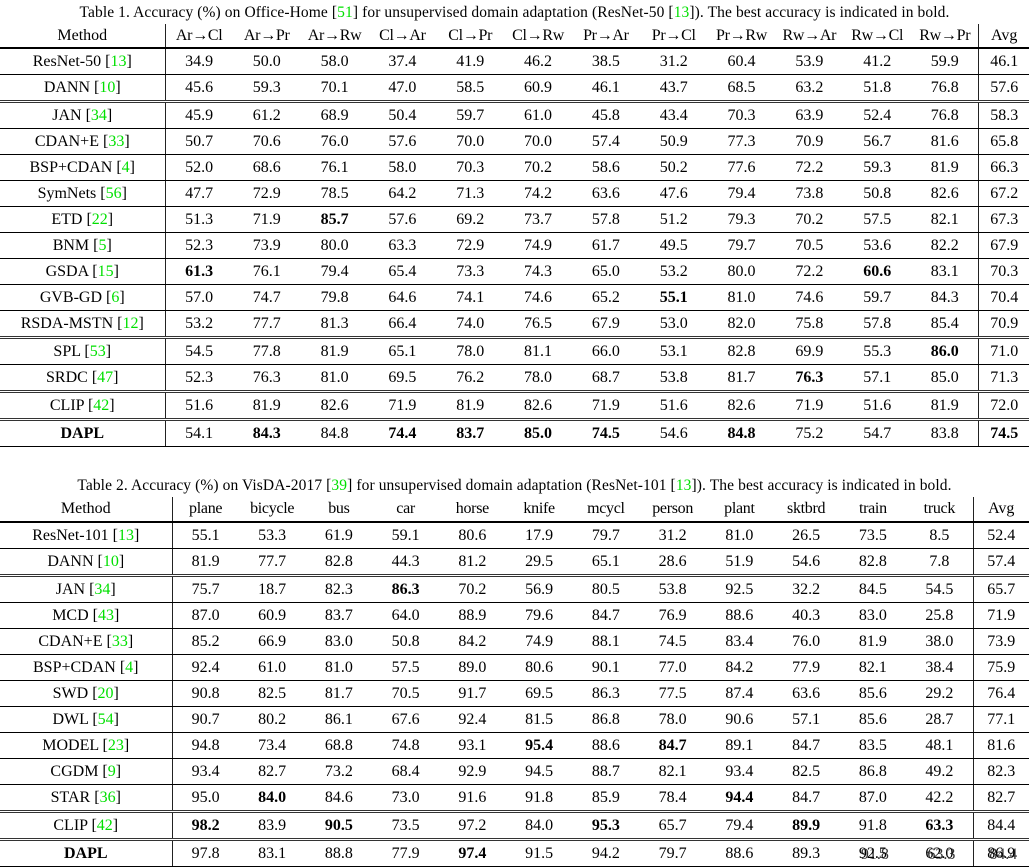  Describe the element at coordinates (741, 433) in the screenshot. I see `value-text: 84.8` at that location.